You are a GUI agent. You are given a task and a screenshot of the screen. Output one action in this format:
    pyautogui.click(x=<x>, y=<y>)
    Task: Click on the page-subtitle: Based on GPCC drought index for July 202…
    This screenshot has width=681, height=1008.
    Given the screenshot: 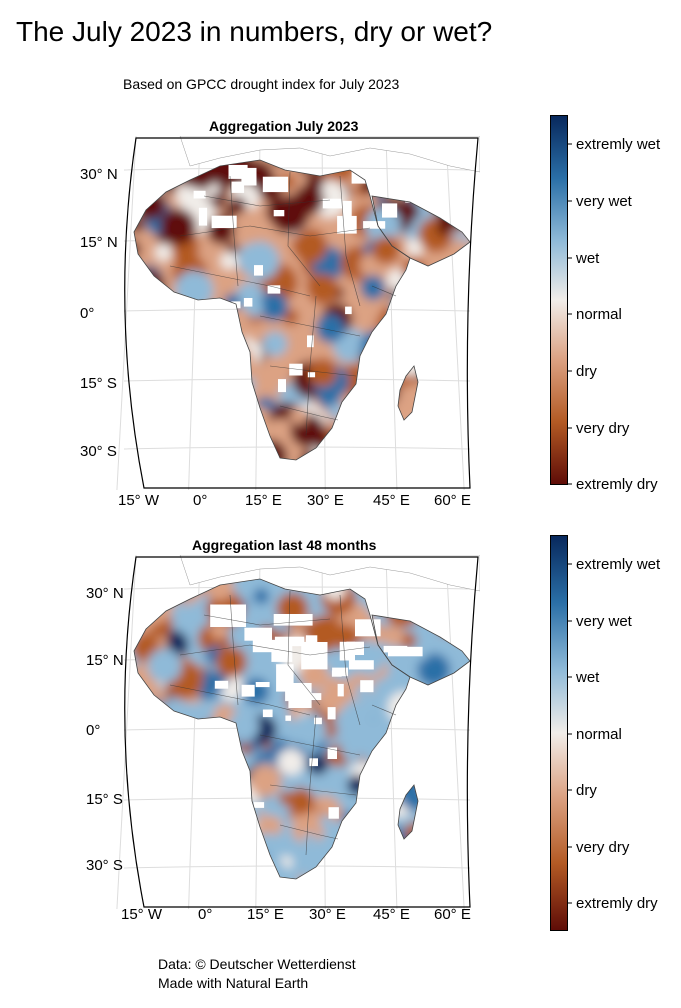 What is the action you would take?
    pyautogui.click(x=261, y=84)
    